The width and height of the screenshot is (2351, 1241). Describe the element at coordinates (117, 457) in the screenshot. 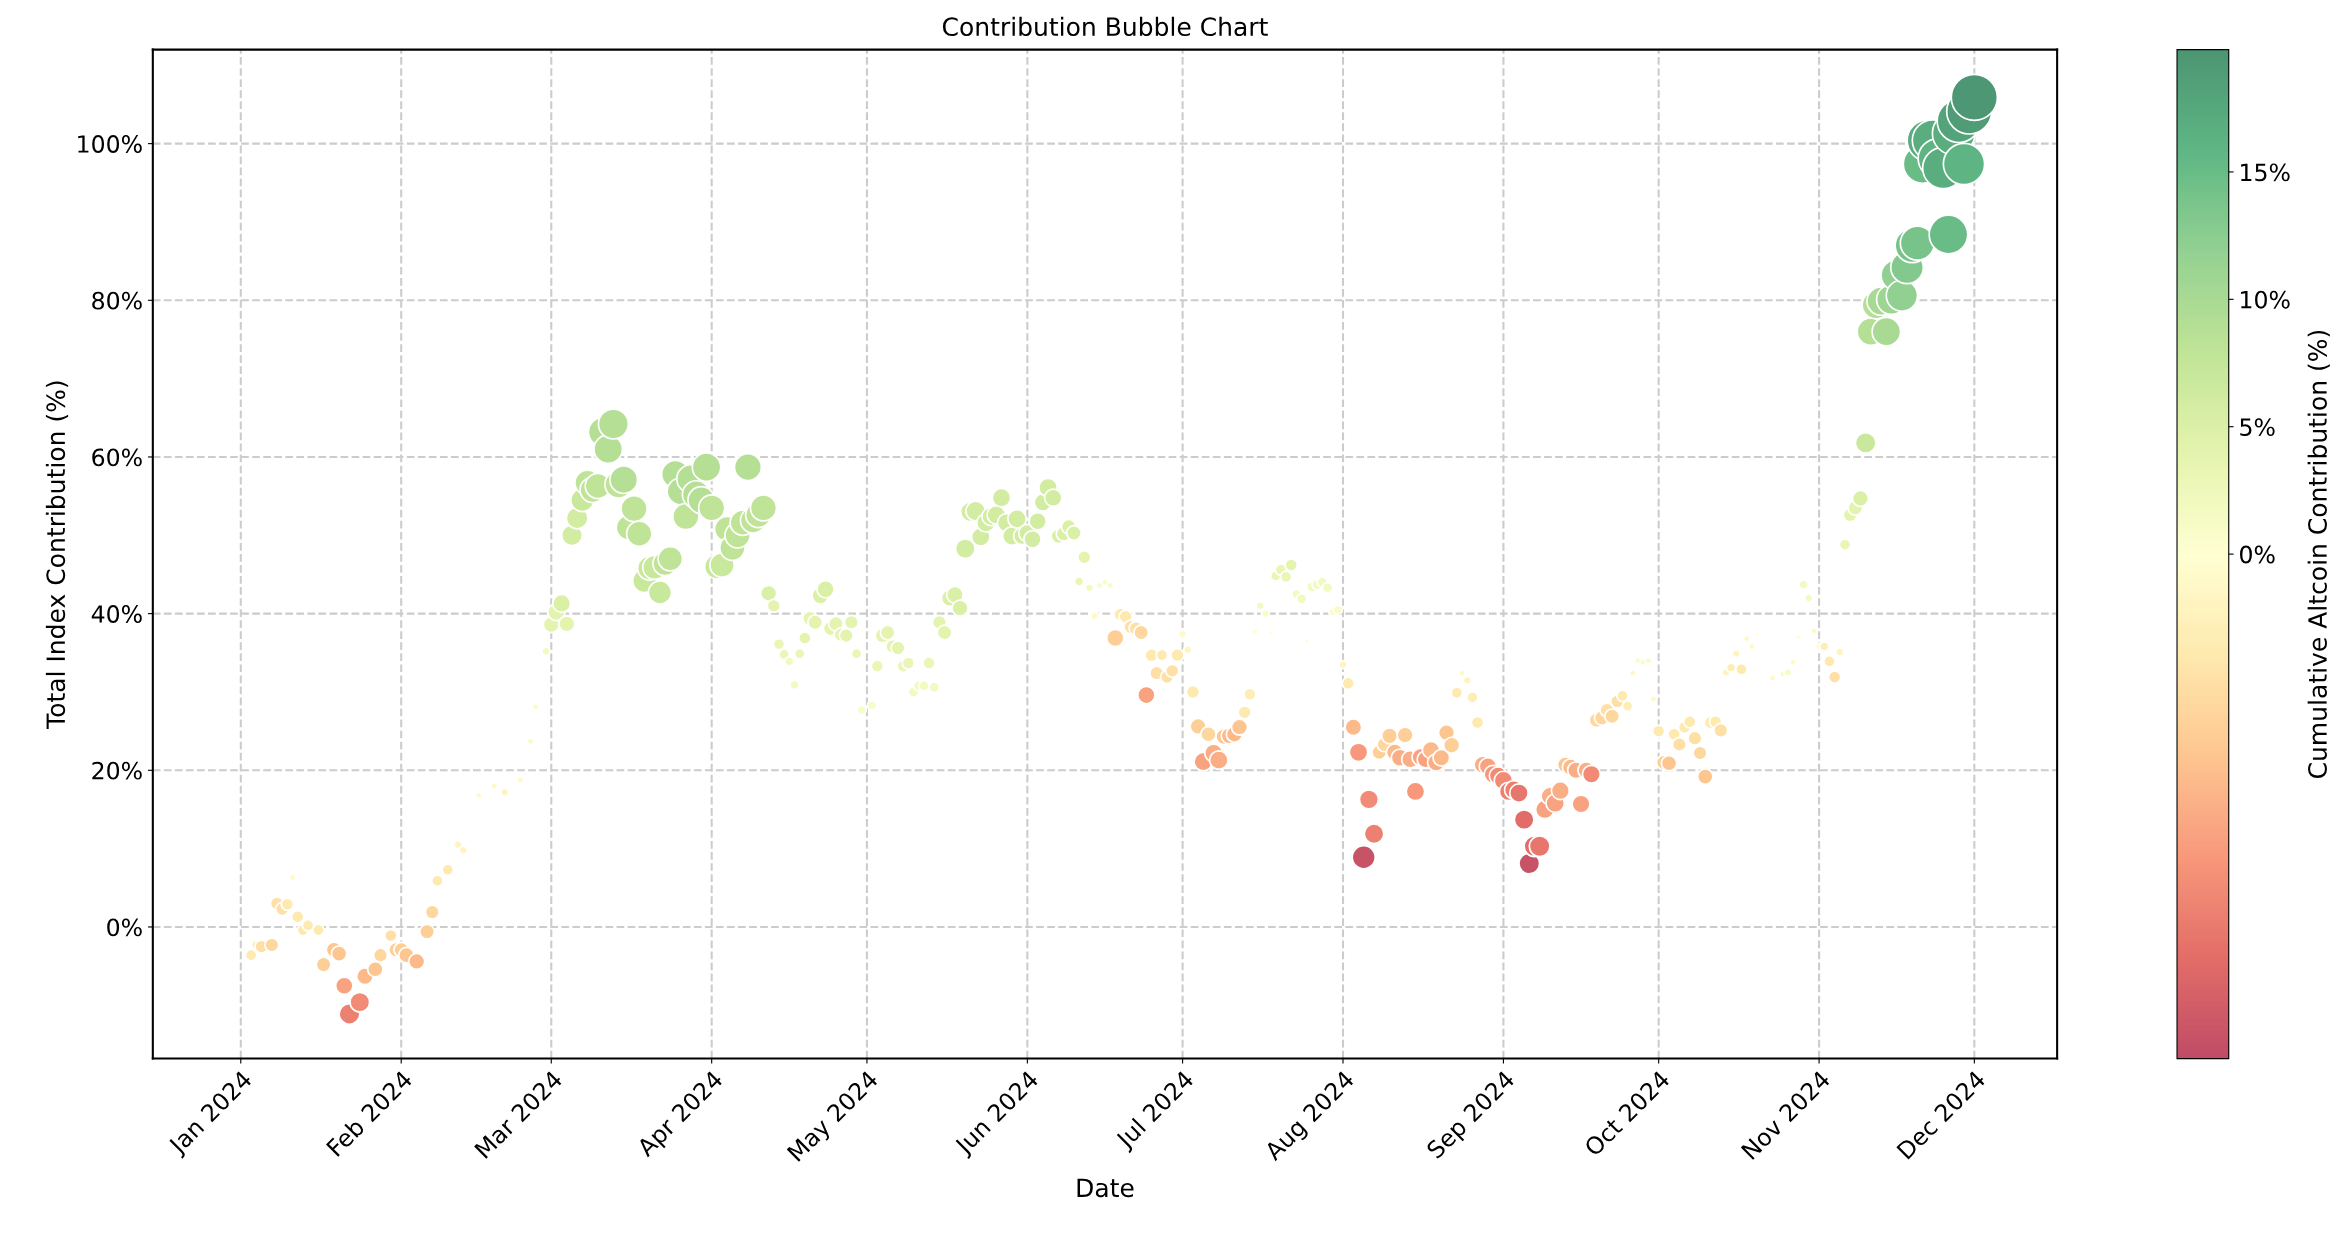

I see `y-tick-label: 60%` at that location.